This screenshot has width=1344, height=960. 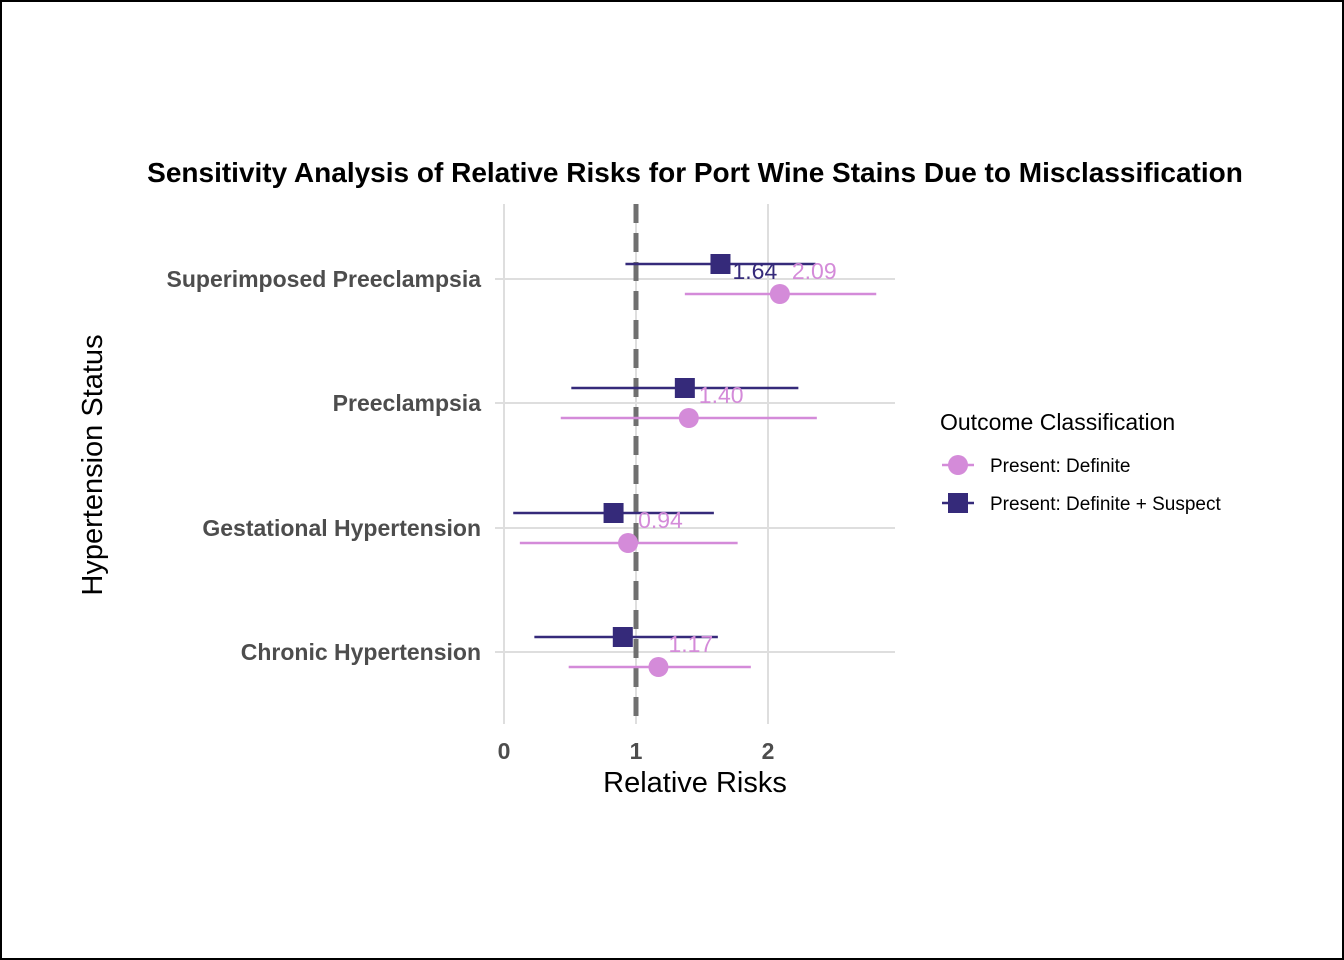 I want to click on y-tick-label: Superimposed Preeclampsia, so click(x=324, y=279).